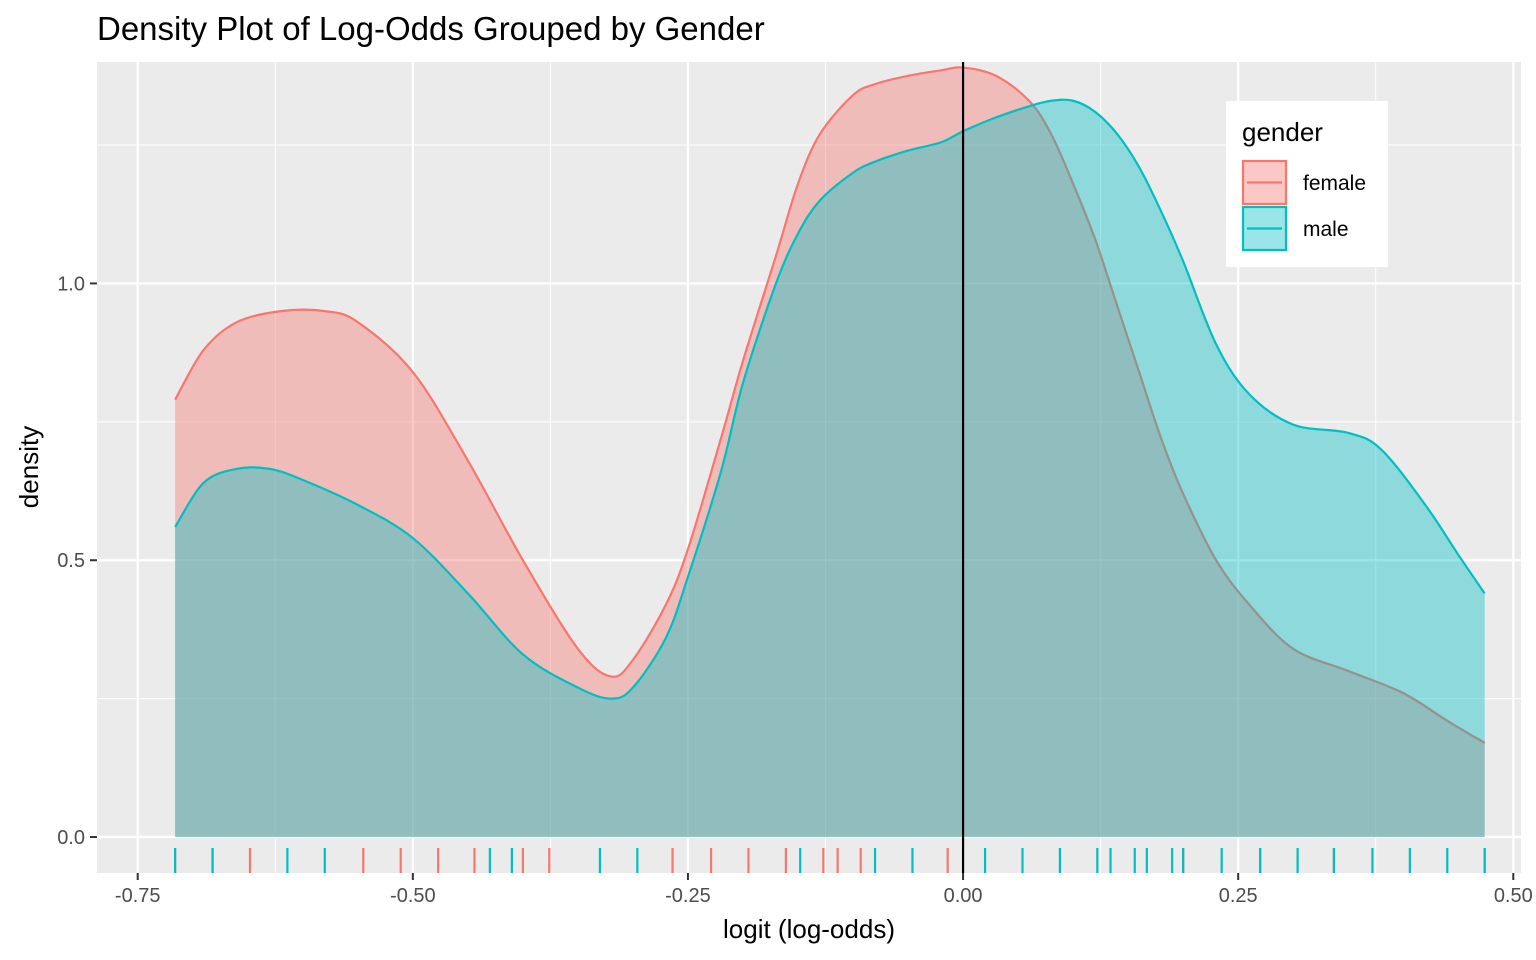 The image size is (1536, 960). What do you see at coordinates (688, 896) in the screenshot?
I see `x-tick-label: -0.25` at bounding box center [688, 896].